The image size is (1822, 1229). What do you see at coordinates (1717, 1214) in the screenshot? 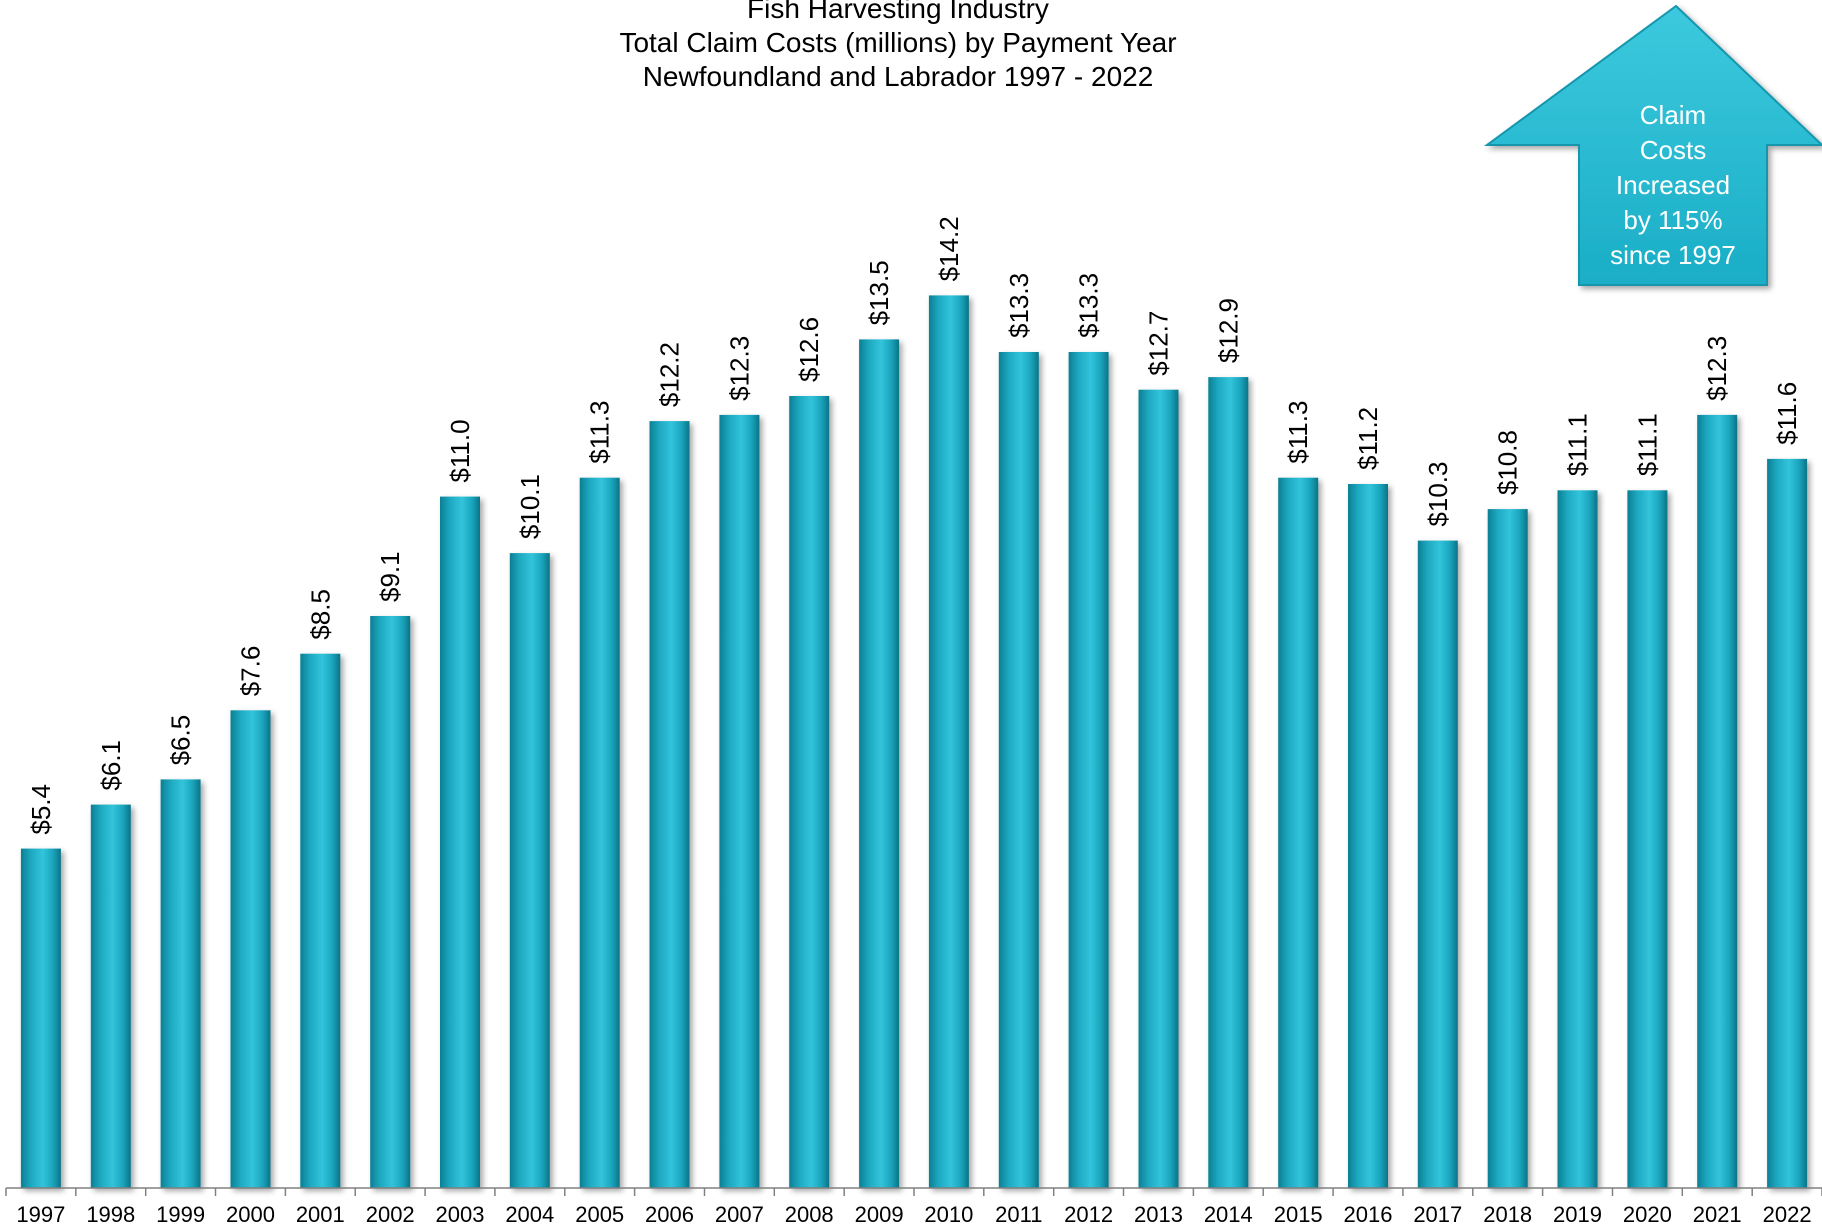
I see `x-tick-label-2021: 2021` at bounding box center [1717, 1214].